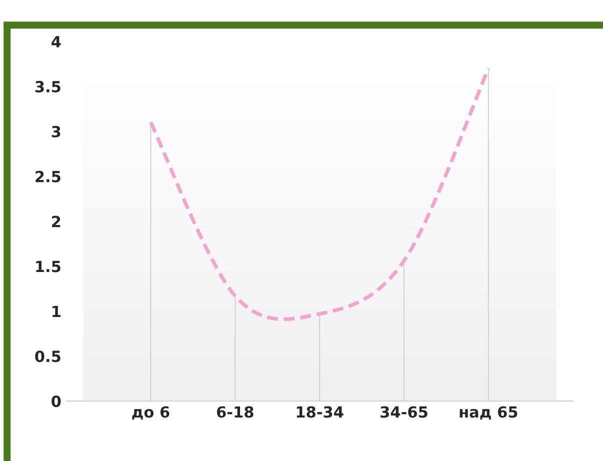 The height and width of the screenshot is (461, 603). What do you see at coordinates (56, 402) in the screenshot?
I see `y-tick-label: 0` at bounding box center [56, 402].